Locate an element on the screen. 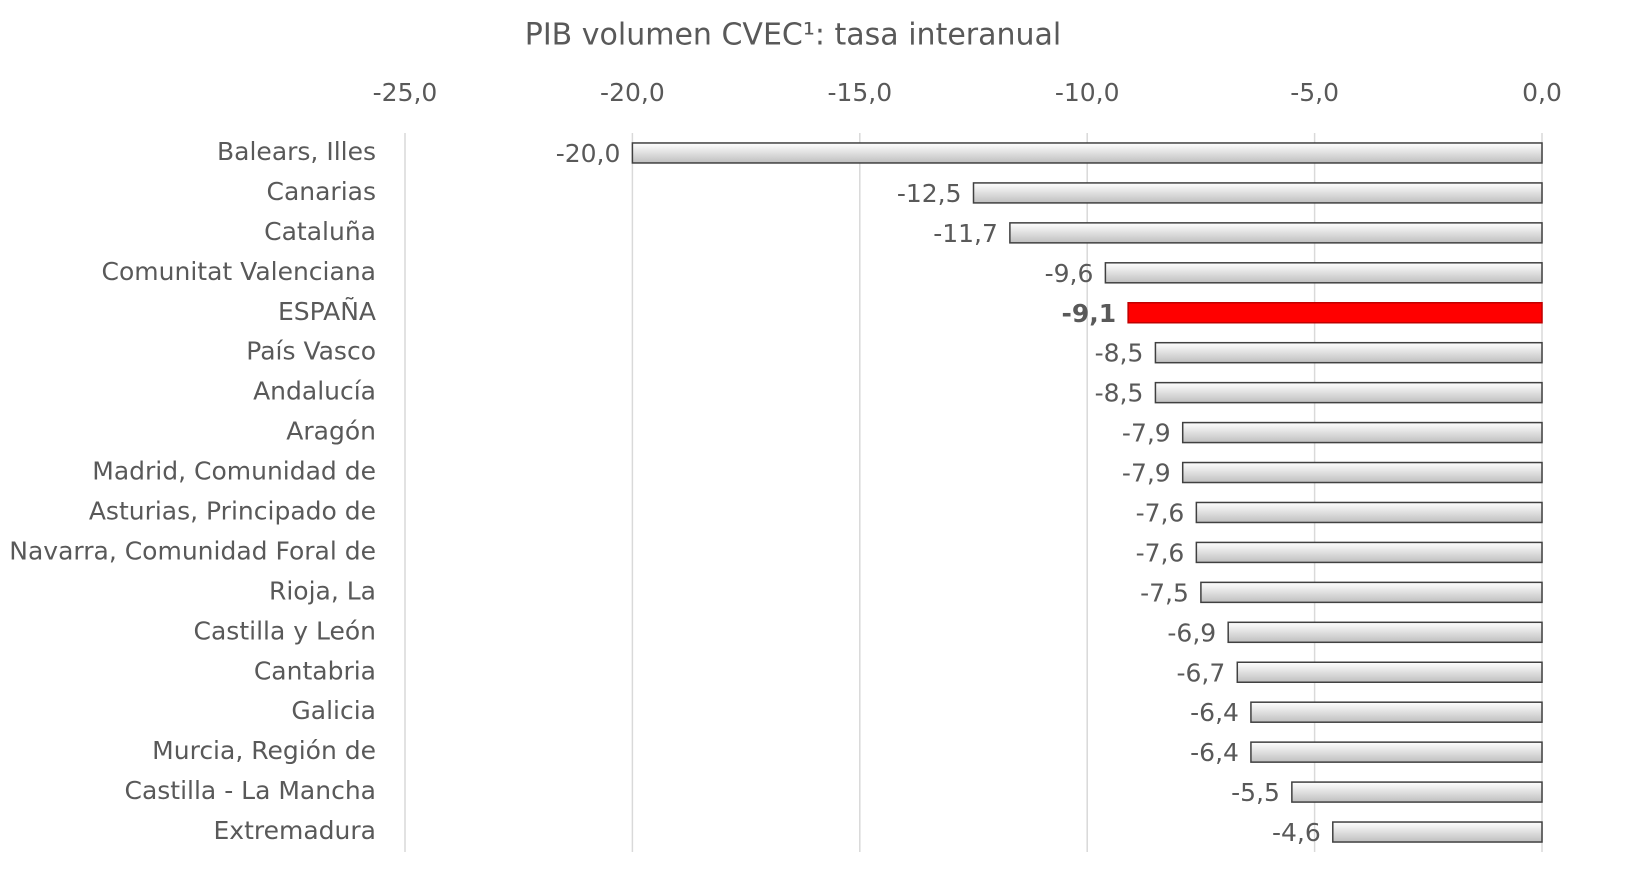 This screenshot has height=896, width=1649. value-label: -20,0 is located at coordinates (588, 153).